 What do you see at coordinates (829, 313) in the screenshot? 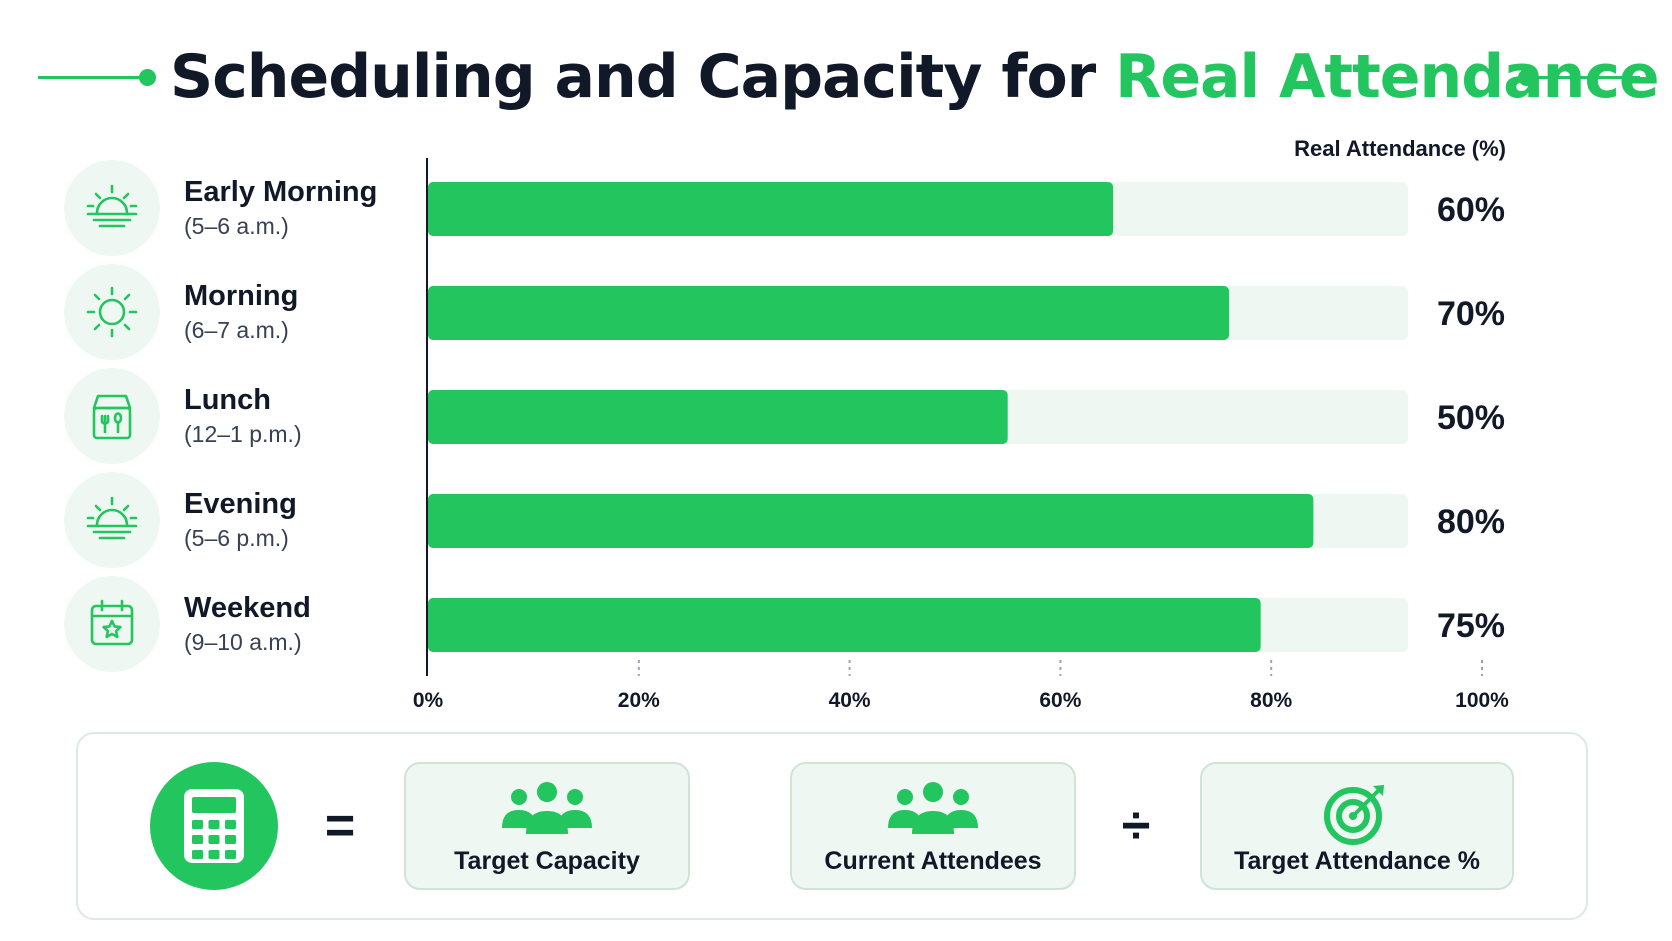
I see `bar-morning` at bounding box center [829, 313].